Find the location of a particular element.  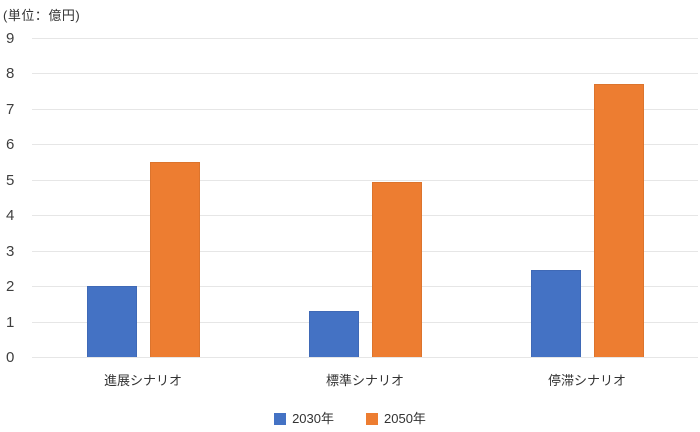

unit-label: (単位：億円) is located at coordinates (42, 15).